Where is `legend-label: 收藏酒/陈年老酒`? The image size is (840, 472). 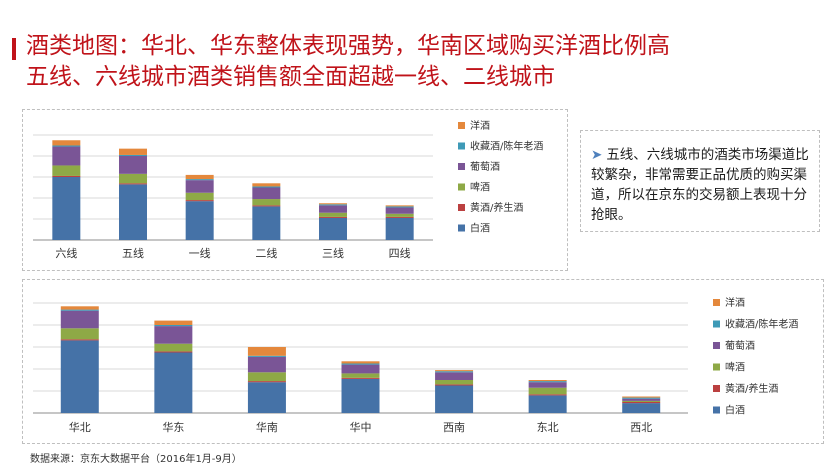
legend-label: 收藏酒/陈年老酒 is located at coordinates (506, 146).